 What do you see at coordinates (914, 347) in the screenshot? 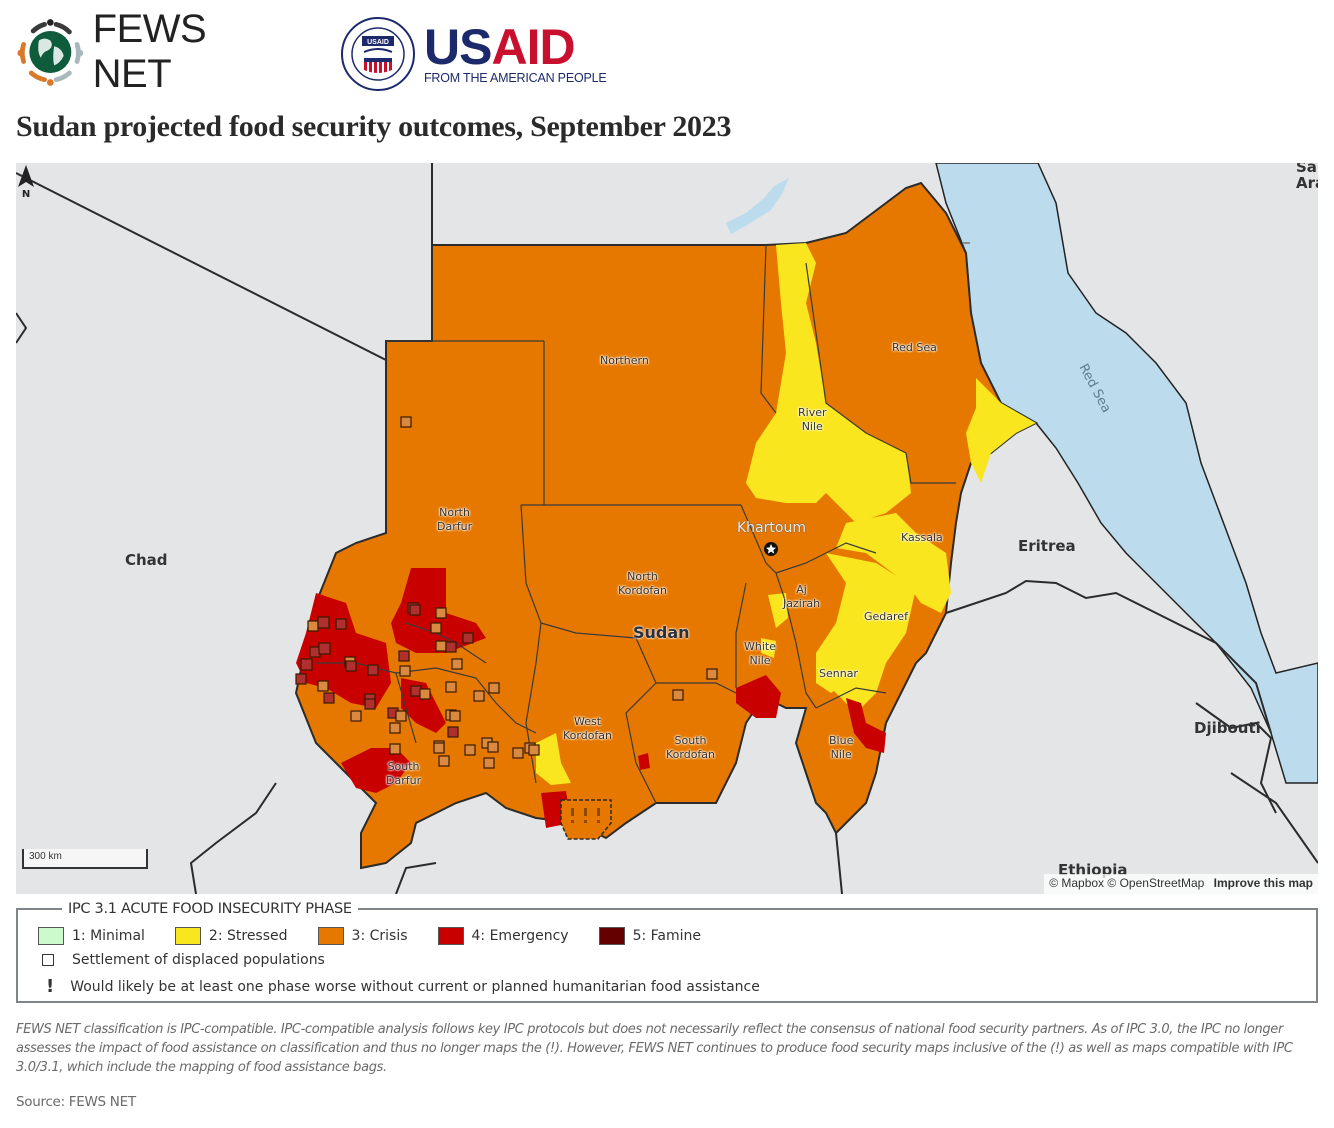
I see `state-label-red-sea: Red Sea` at bounding box center [914, 347].